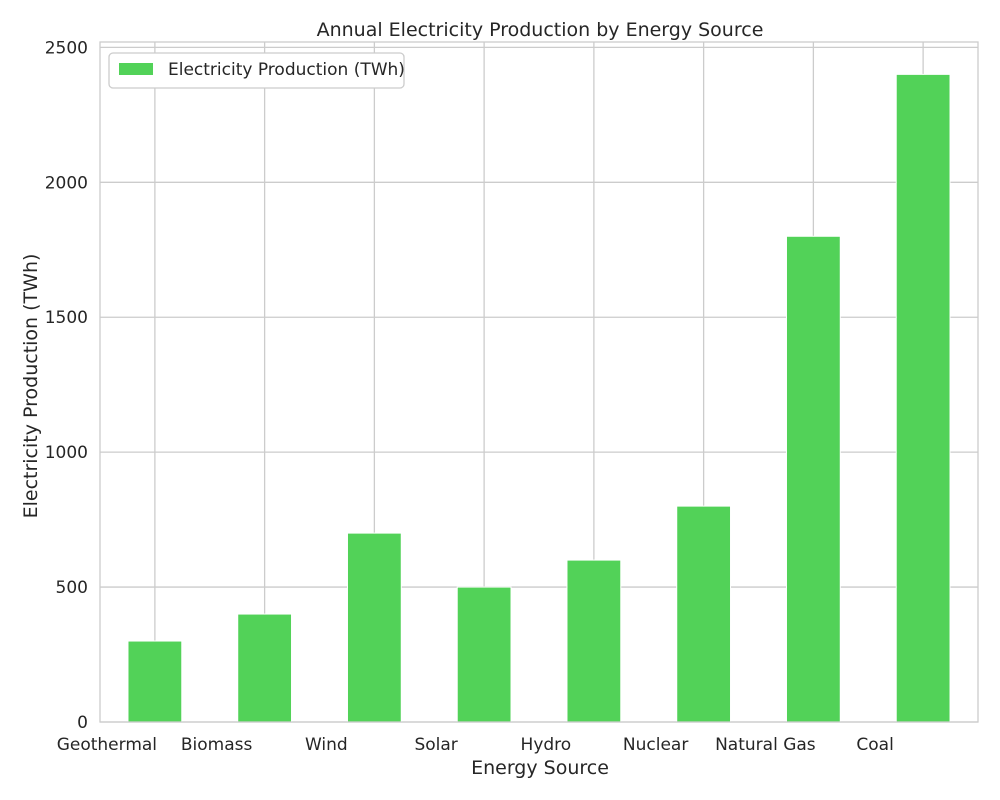  I want to click on y-tick-label: 2000, so click(66, 183).